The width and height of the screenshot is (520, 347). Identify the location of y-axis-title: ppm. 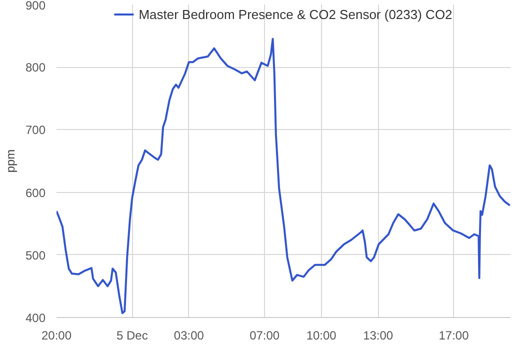
(10, 161).